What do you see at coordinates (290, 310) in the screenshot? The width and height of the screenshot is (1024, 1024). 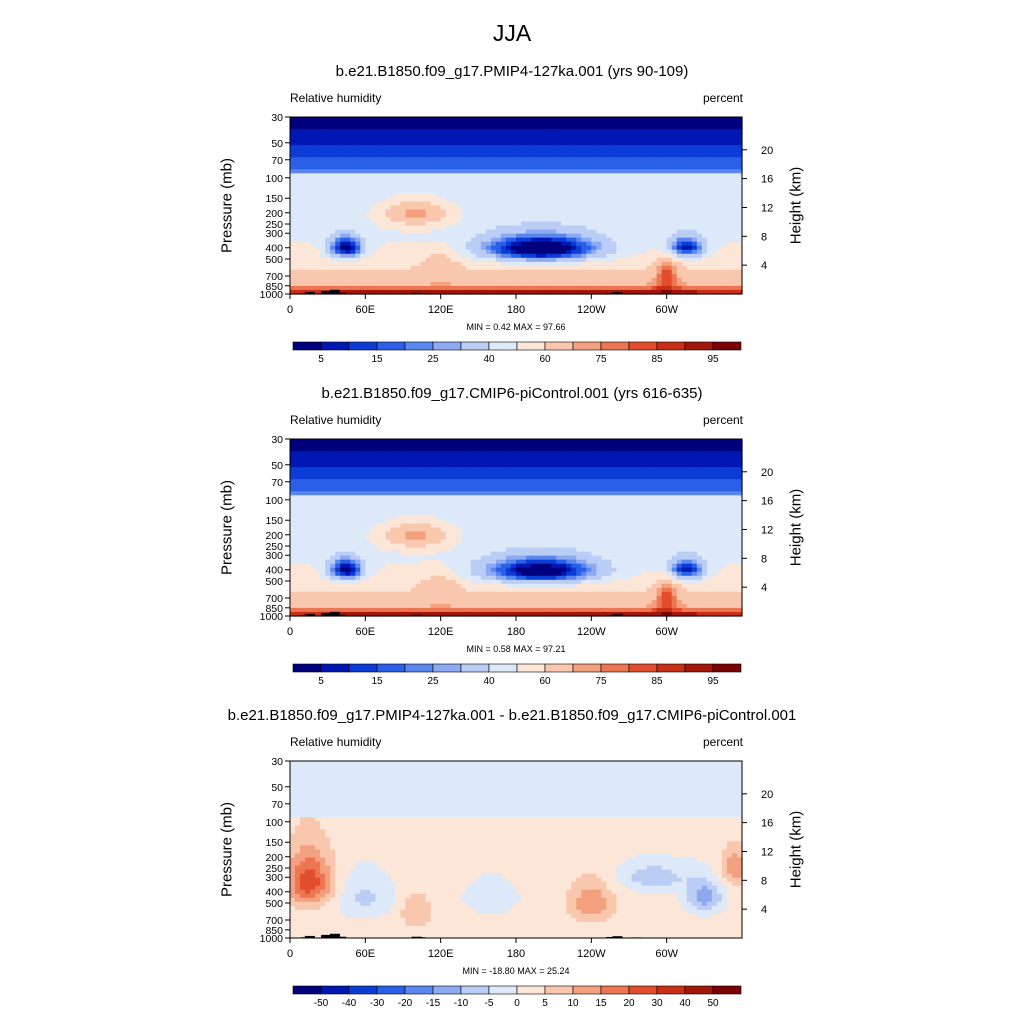 I see `x-tick-label: 0` at bounding box center [290, 310].